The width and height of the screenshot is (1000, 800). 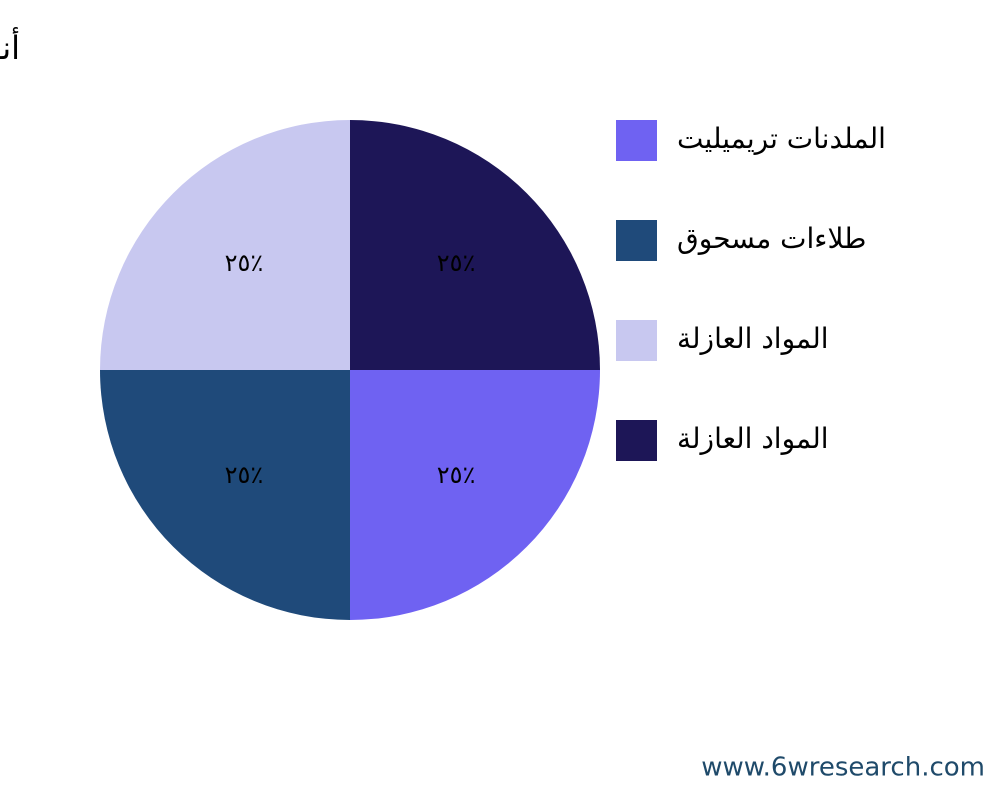 I want to click on footer: www.6wresearch.com, so click(x=843, y=768).